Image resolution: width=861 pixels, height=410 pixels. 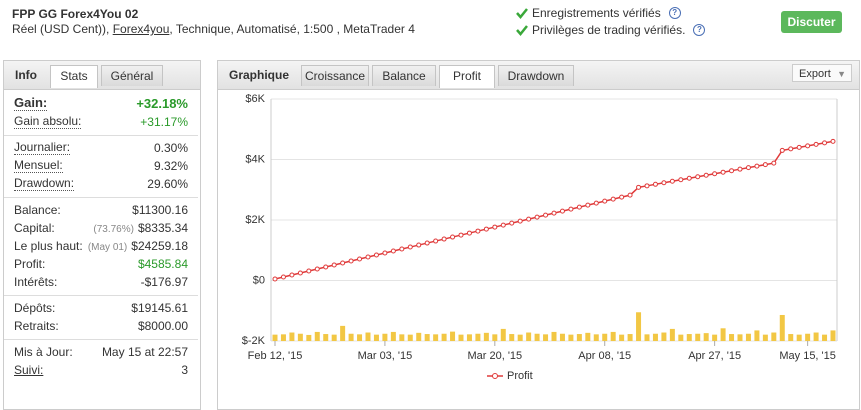 I want to click on tab-bar: Info Stats Général, so click(x=102, y=75).